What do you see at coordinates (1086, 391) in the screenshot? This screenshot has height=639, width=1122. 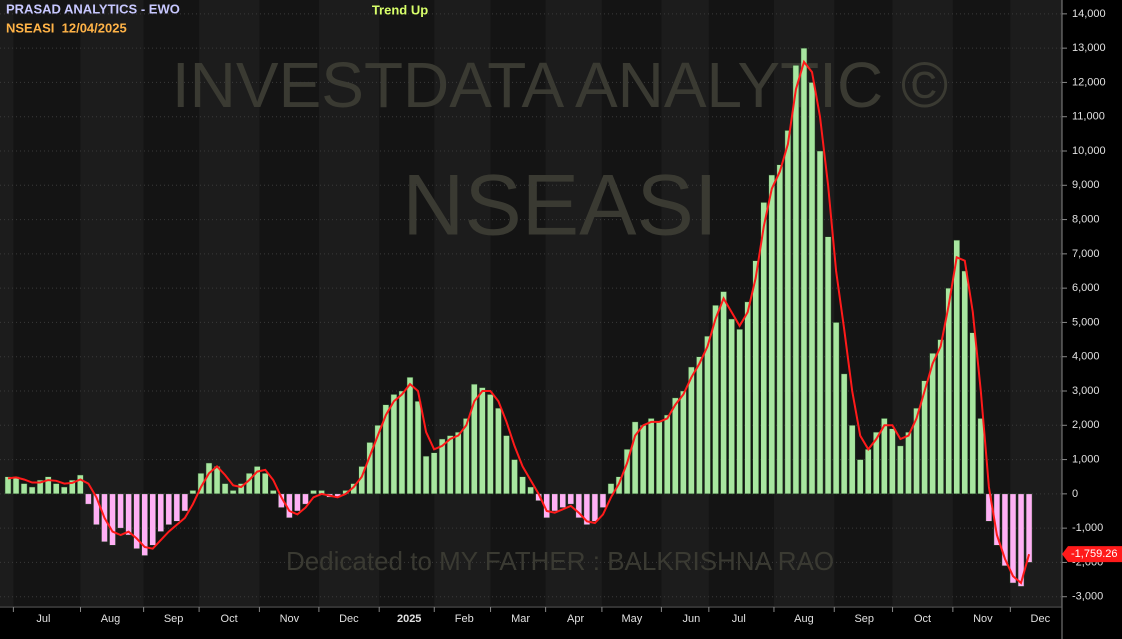 I see `y-tick-label: 3,000` at bounding box center [1086, 391].